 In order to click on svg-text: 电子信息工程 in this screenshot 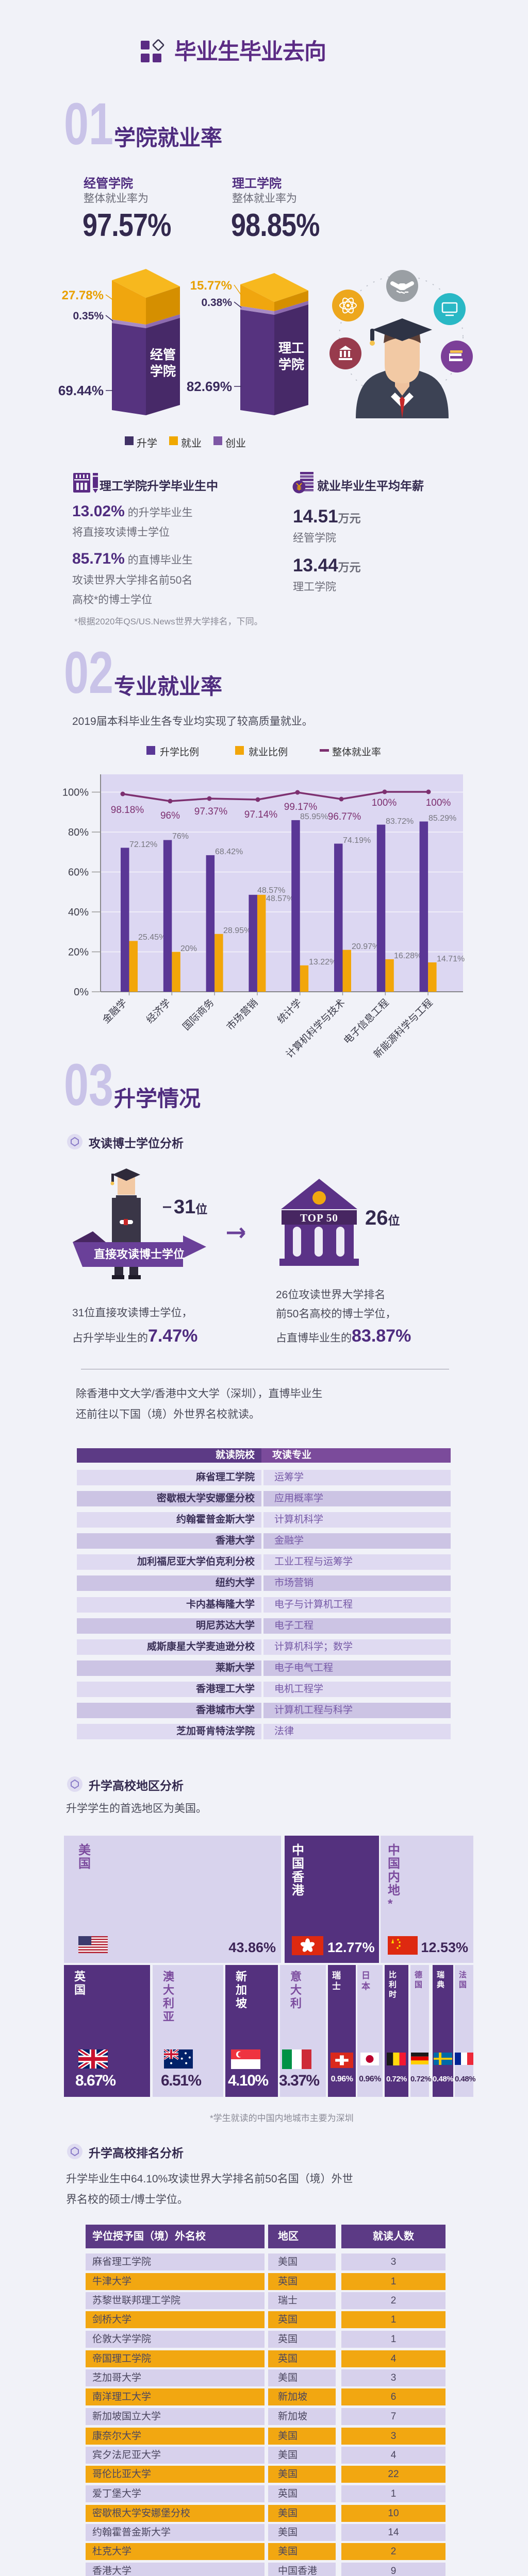, I will do `click(366, 1022)`.